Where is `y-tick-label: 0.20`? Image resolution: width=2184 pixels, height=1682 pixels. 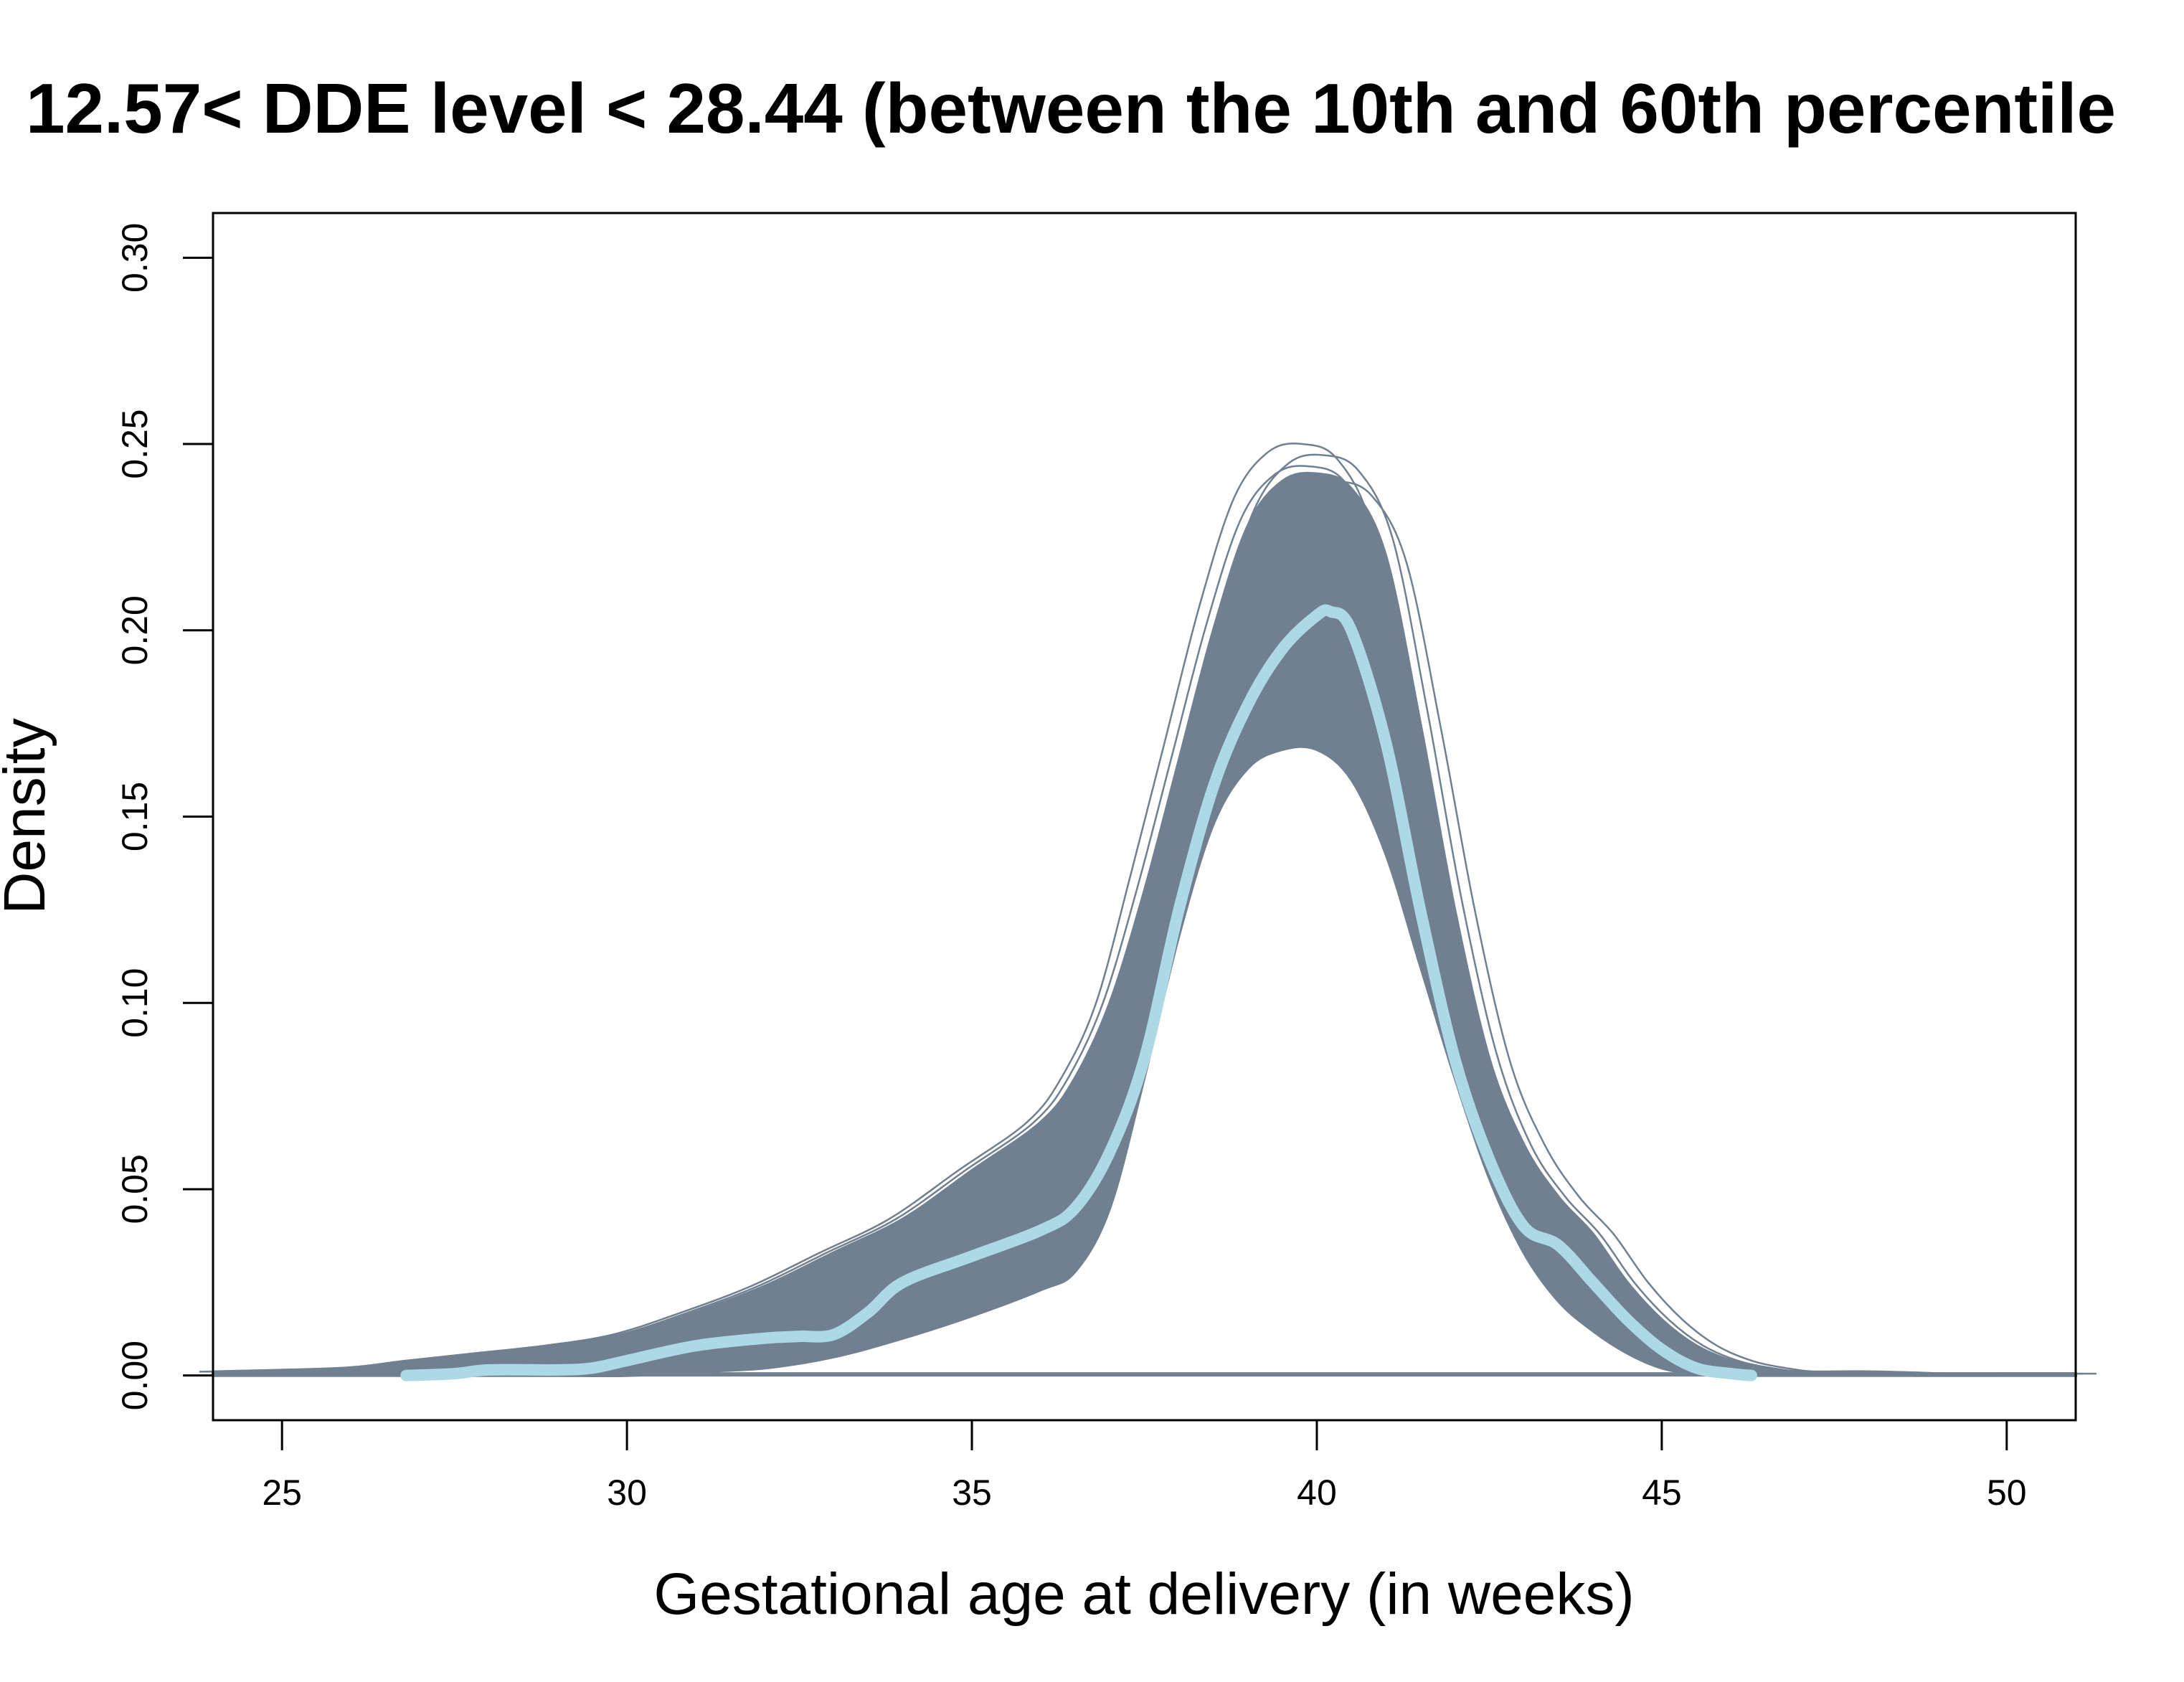 y-tick-label: 0.20 is located at coordinates (135, 630).